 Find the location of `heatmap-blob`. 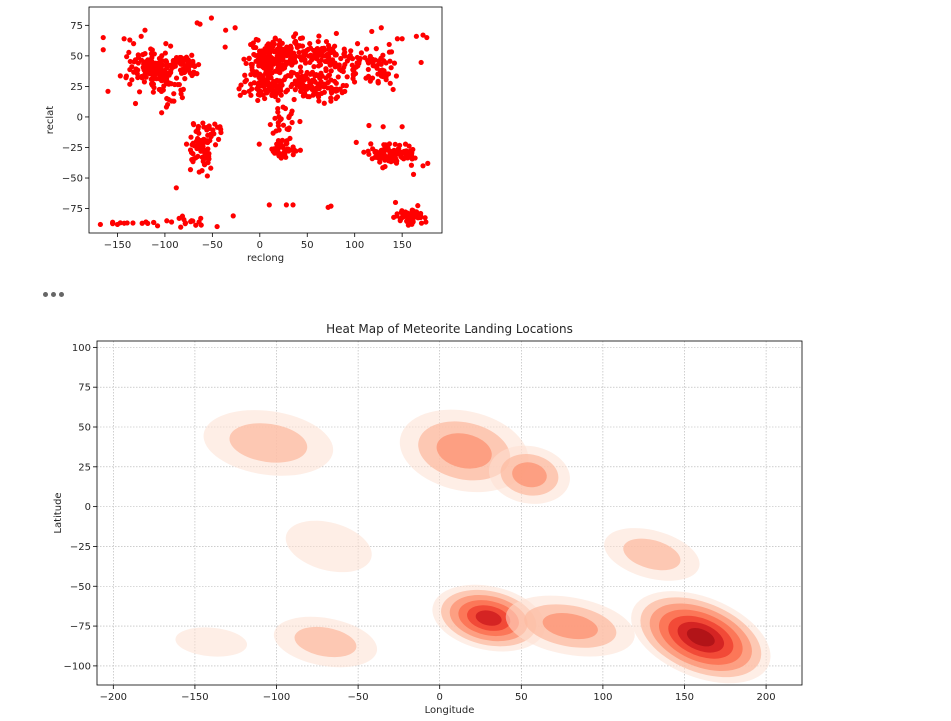

heatmap-blob is located at coordinates (701, 637).